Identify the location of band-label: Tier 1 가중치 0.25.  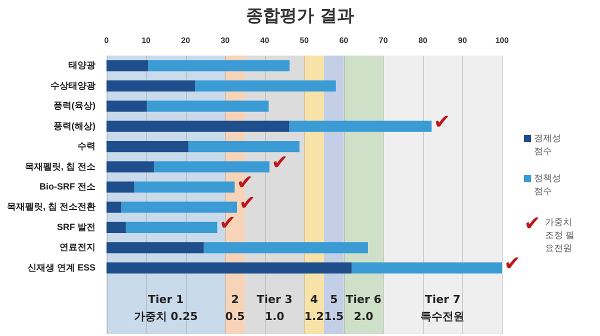
(166, 307).